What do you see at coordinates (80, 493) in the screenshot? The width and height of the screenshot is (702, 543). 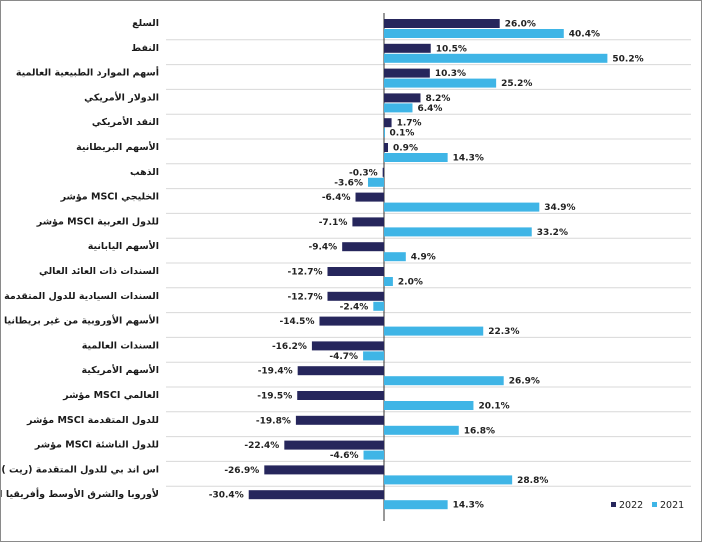 I see `category-label: مؤشر MSCI لأوروبا والشرق الأوسط وأفريقيا` at bounding box center [80, 493].